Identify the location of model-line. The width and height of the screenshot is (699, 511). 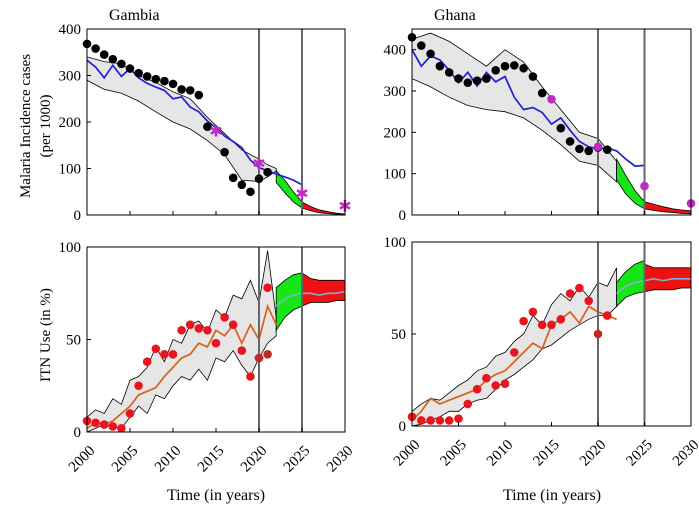
(181, 366).